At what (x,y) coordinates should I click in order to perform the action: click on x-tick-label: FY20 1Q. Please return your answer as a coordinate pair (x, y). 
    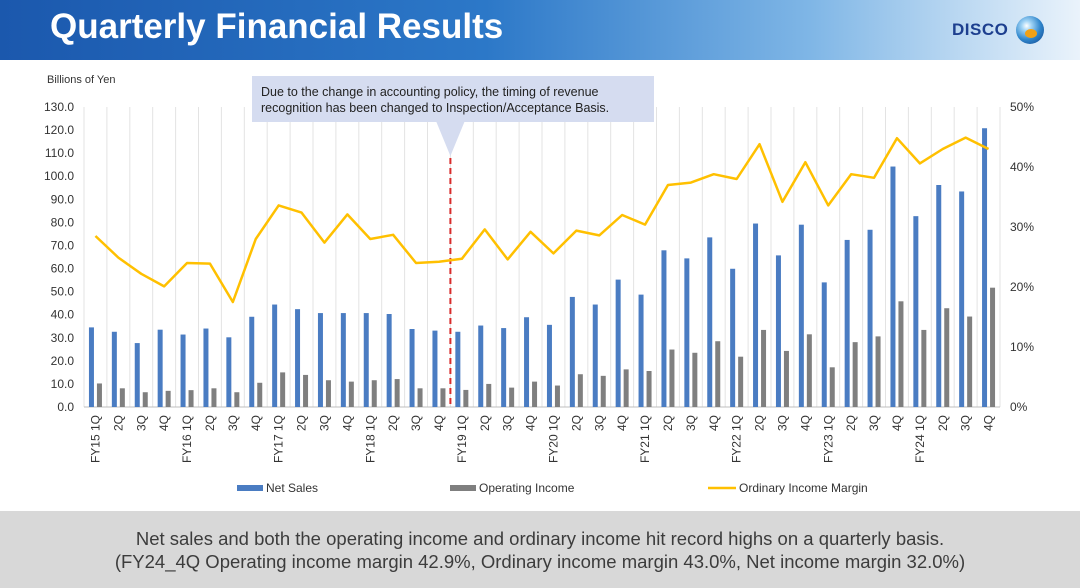
    Looking at the image, I should click on (553, 439).